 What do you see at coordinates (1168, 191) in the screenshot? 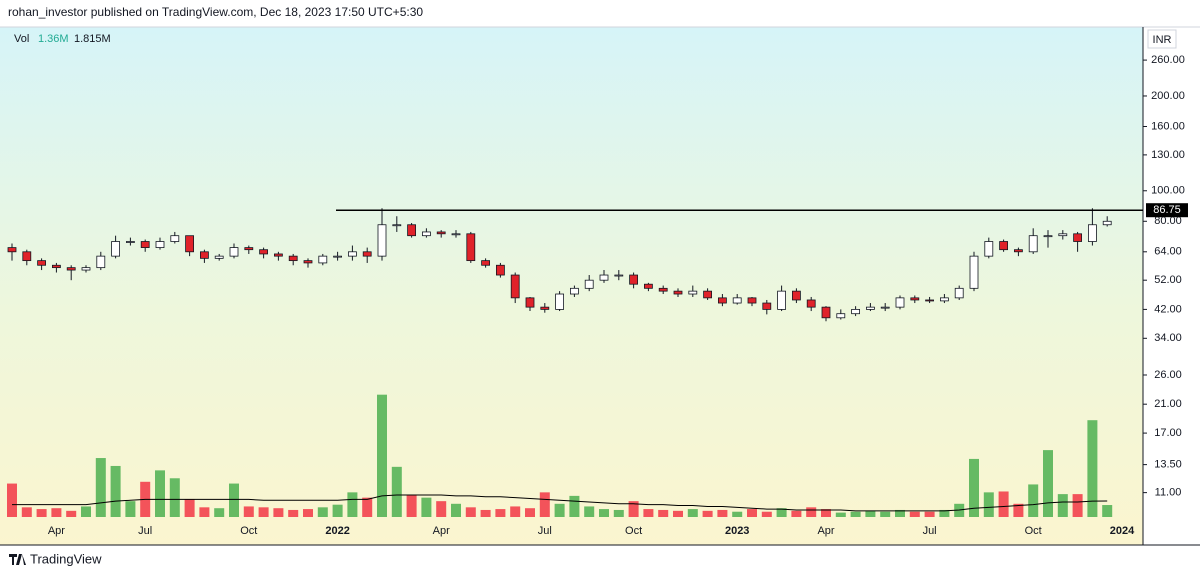
I see `y-tick-label: 100.00` at bounding box center [1168, 191].